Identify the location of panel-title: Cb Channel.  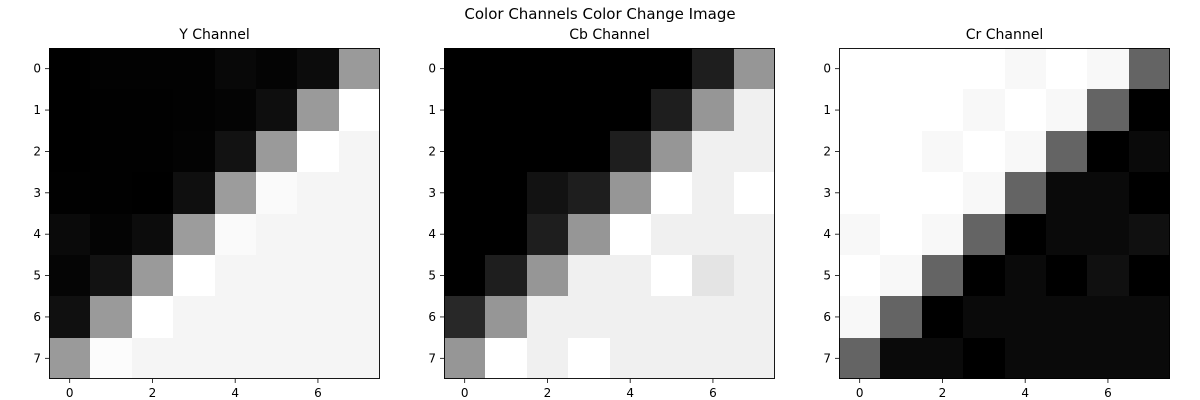
(609, 35).